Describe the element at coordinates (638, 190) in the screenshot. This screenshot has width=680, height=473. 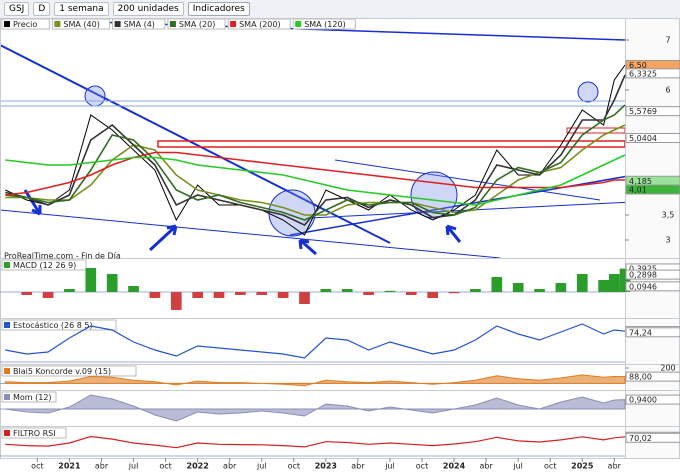
I see `price-tag-label: 4,01` at that location.